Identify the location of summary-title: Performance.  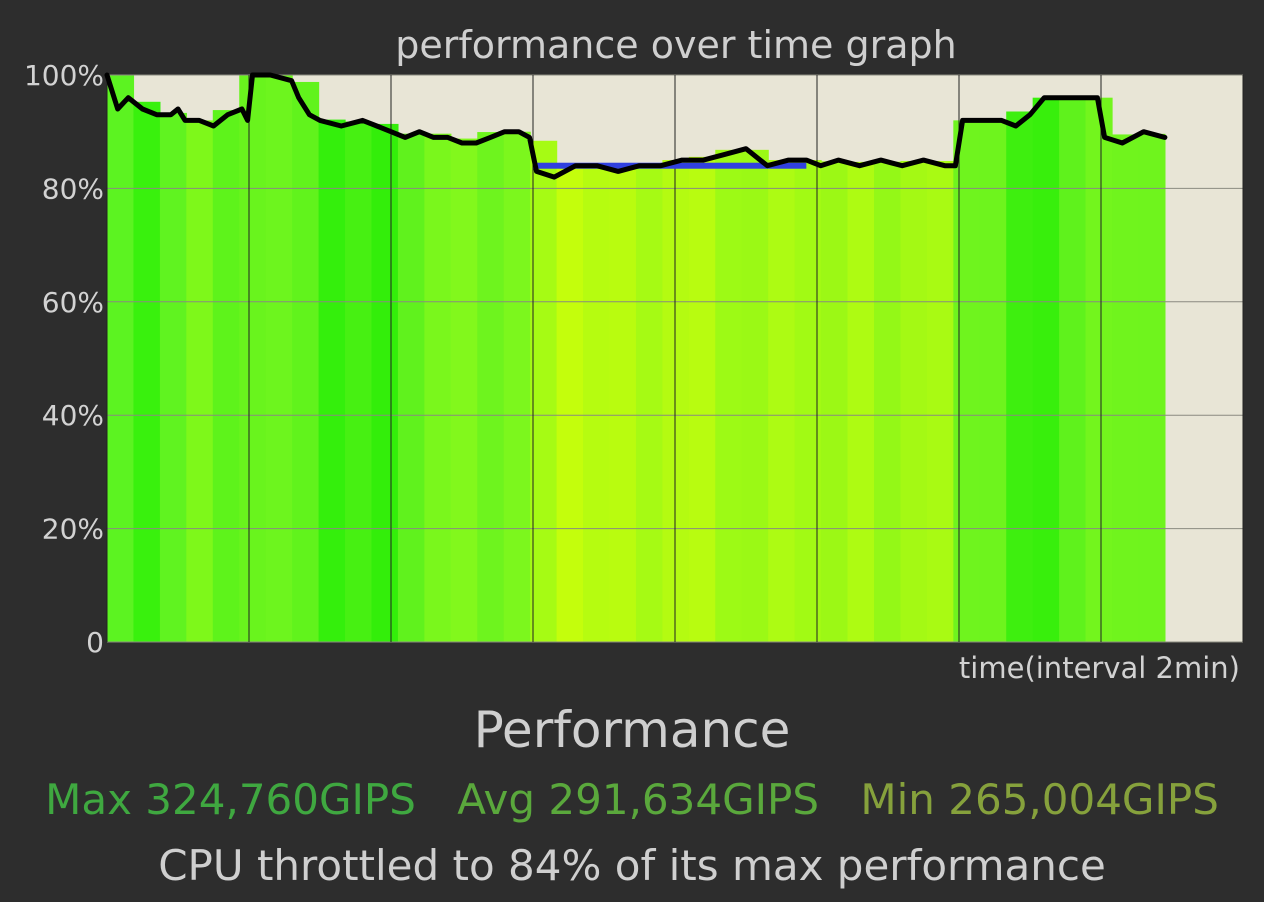
(632, 730).